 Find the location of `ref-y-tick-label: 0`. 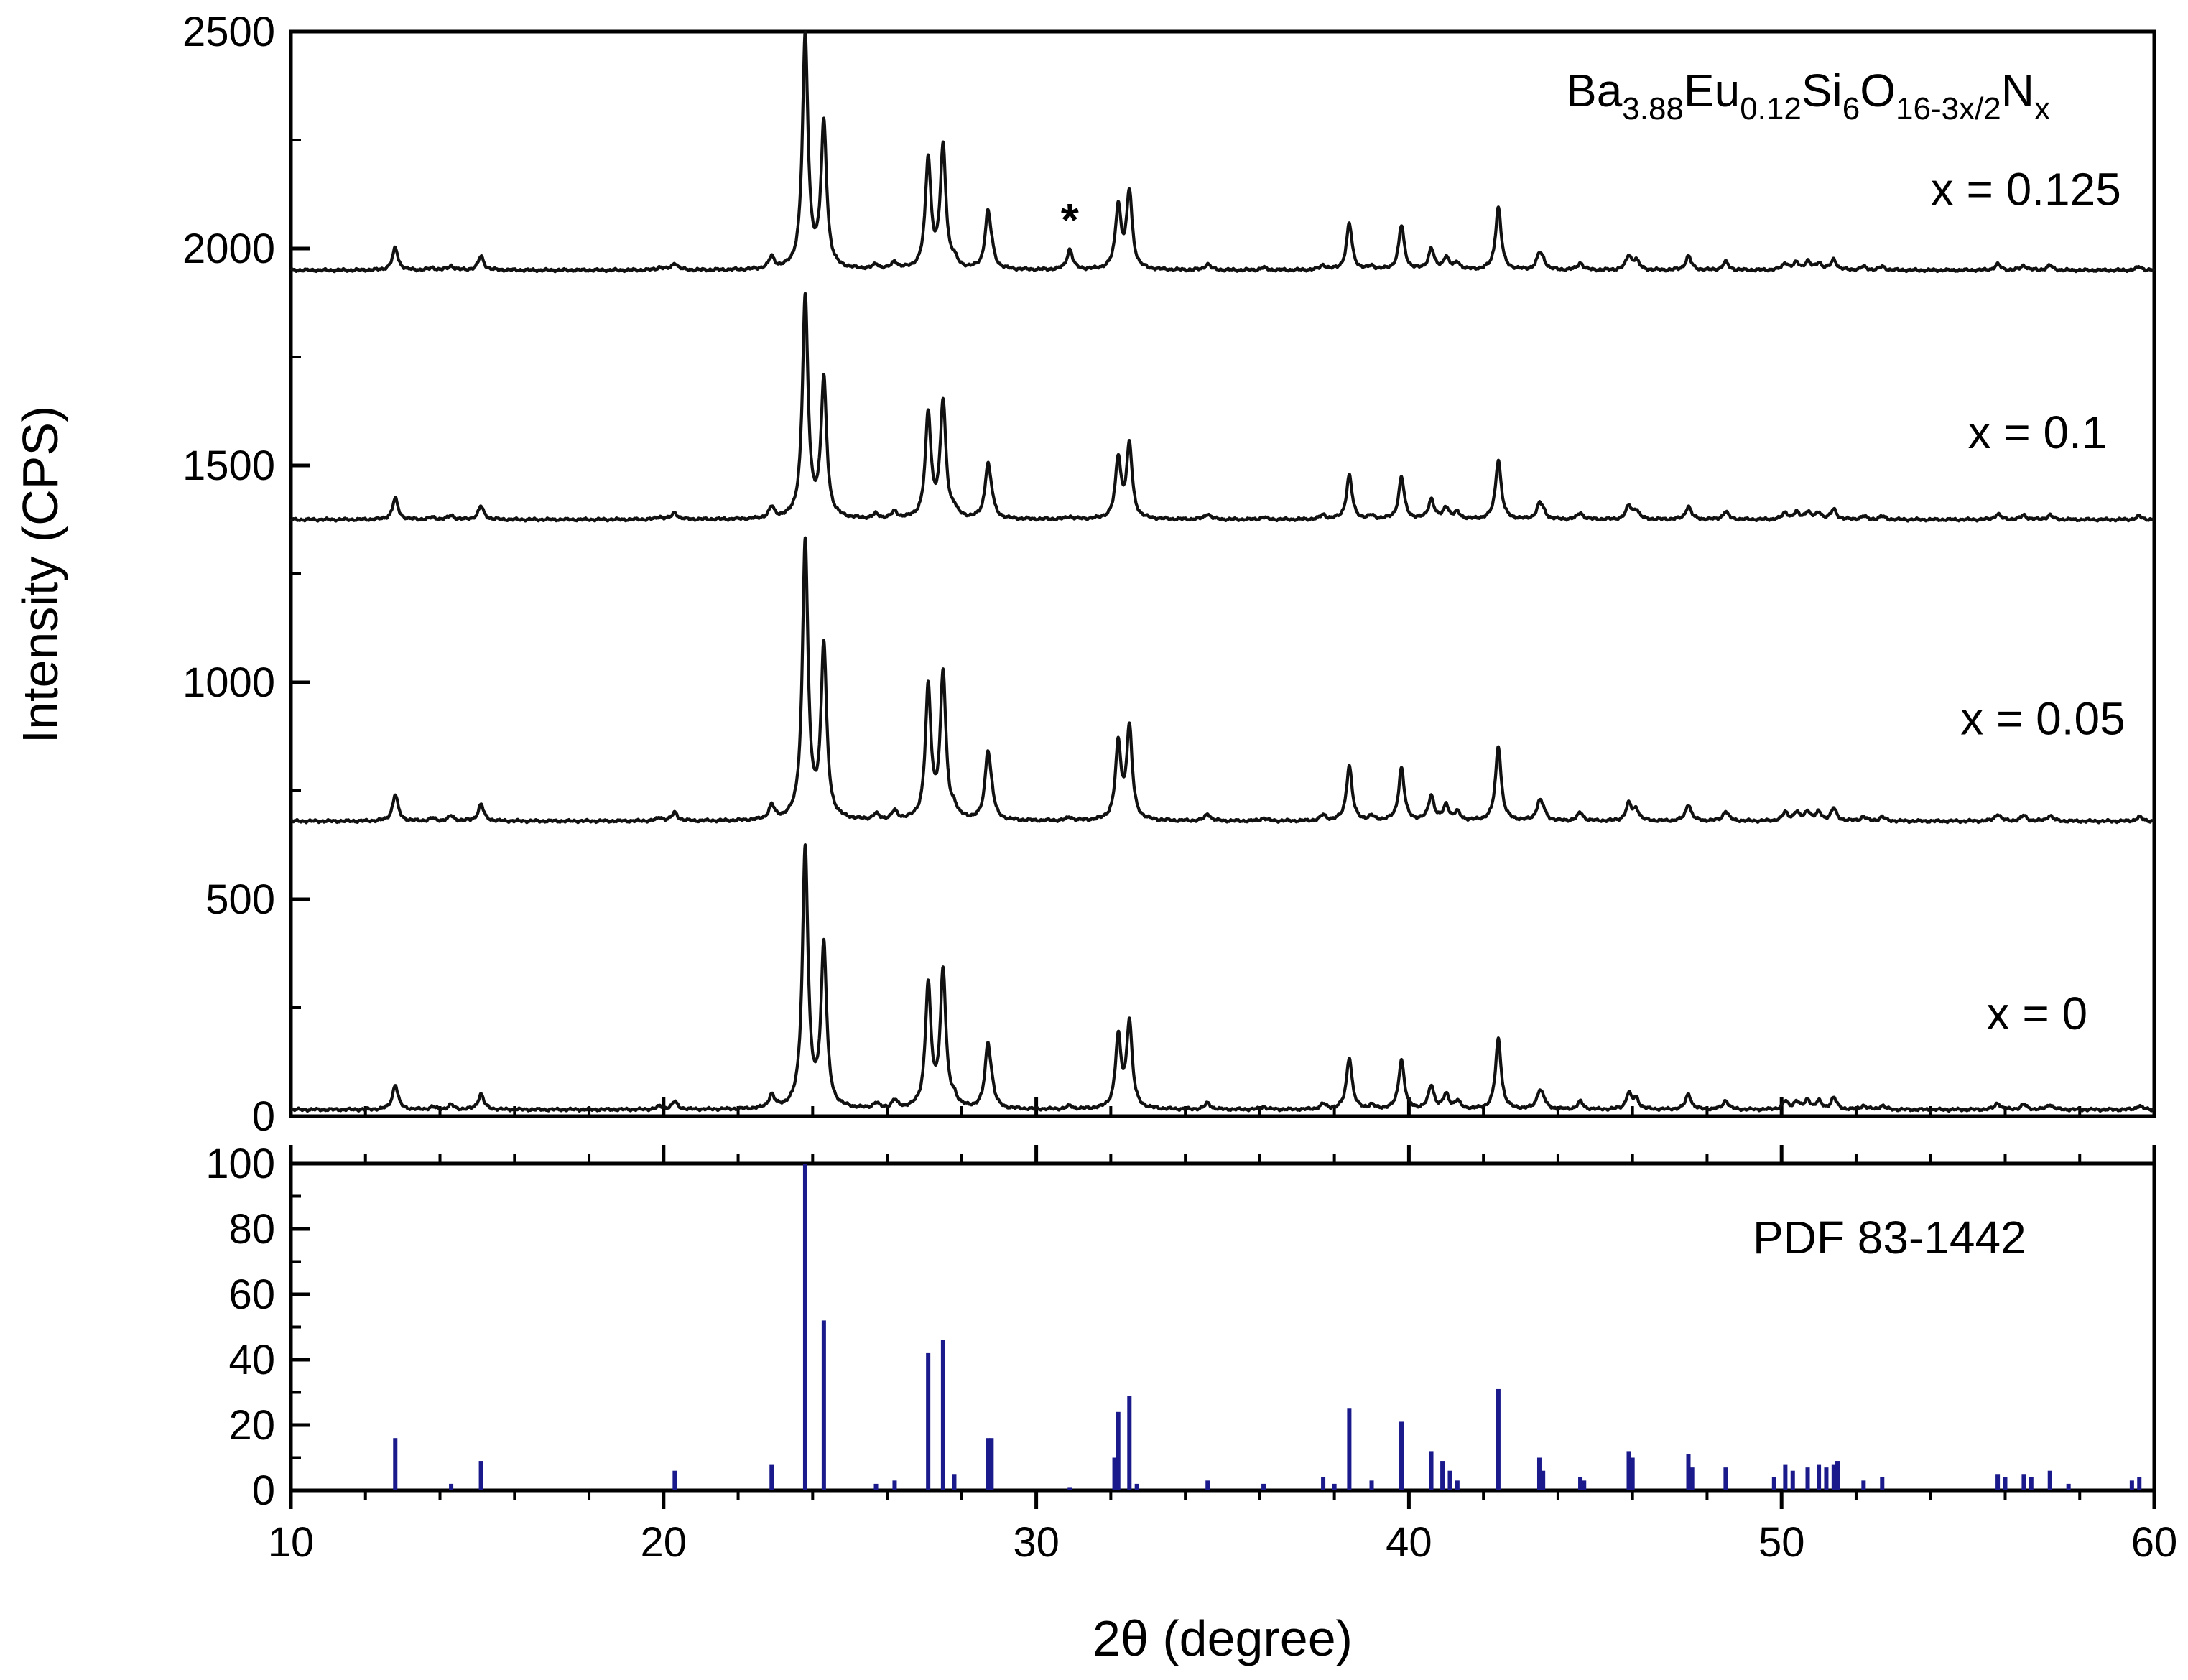

ref-y-tick-label: 0 is located at coordinates (263, 1490).